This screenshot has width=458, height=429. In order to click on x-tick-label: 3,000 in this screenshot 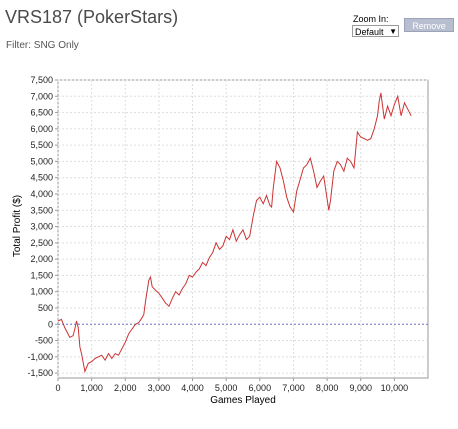, I will do `click(159, 388)`.